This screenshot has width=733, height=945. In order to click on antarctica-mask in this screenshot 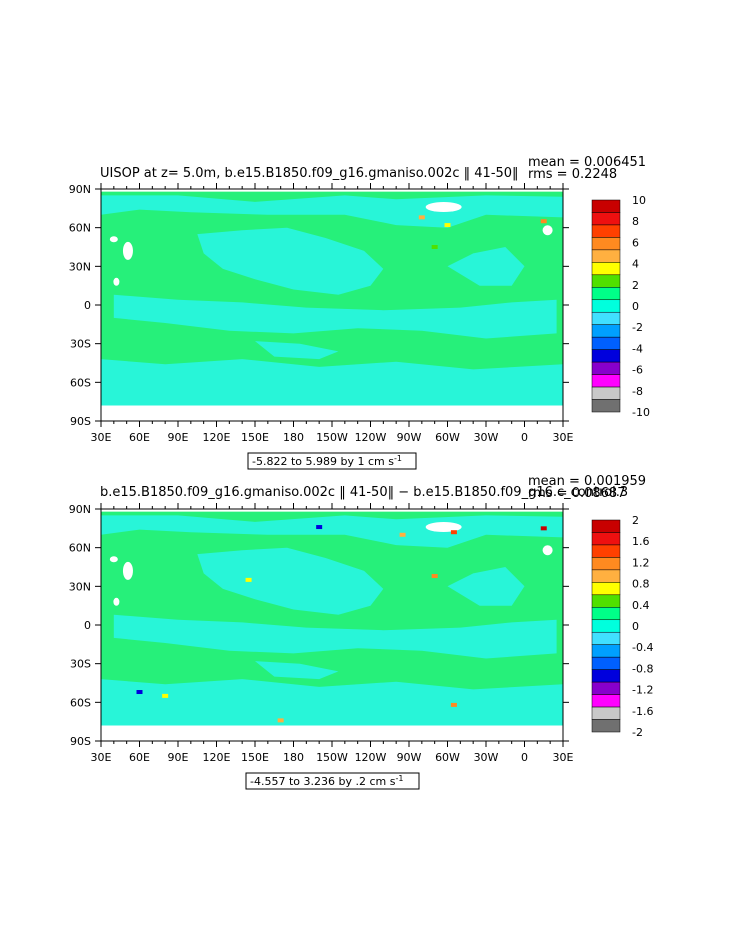, I will do `click(332, 733)`.